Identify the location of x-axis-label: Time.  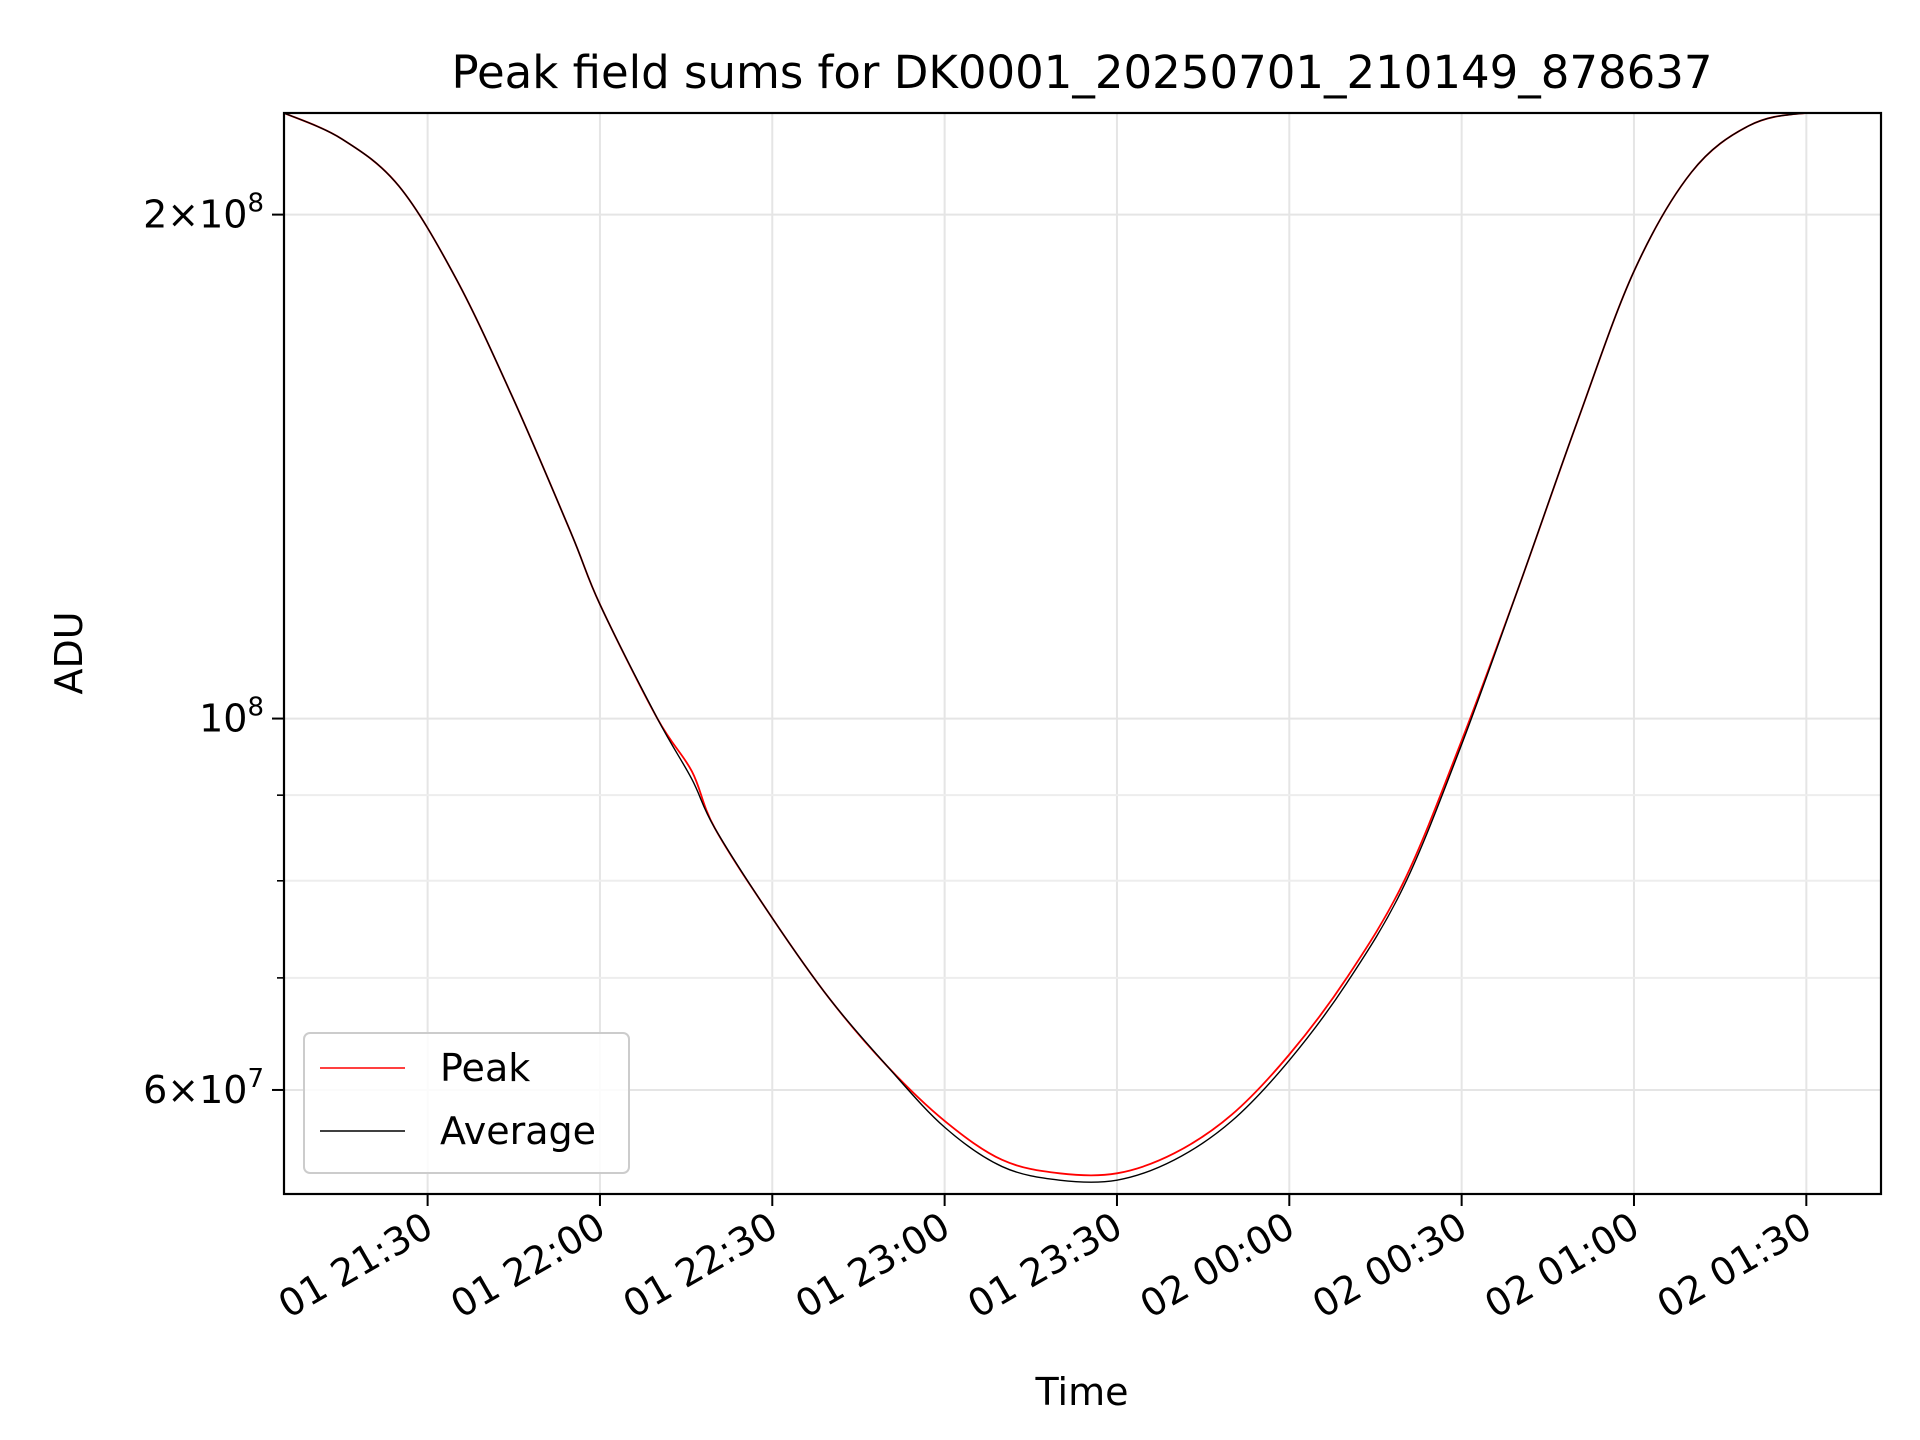
(1082, 1392).